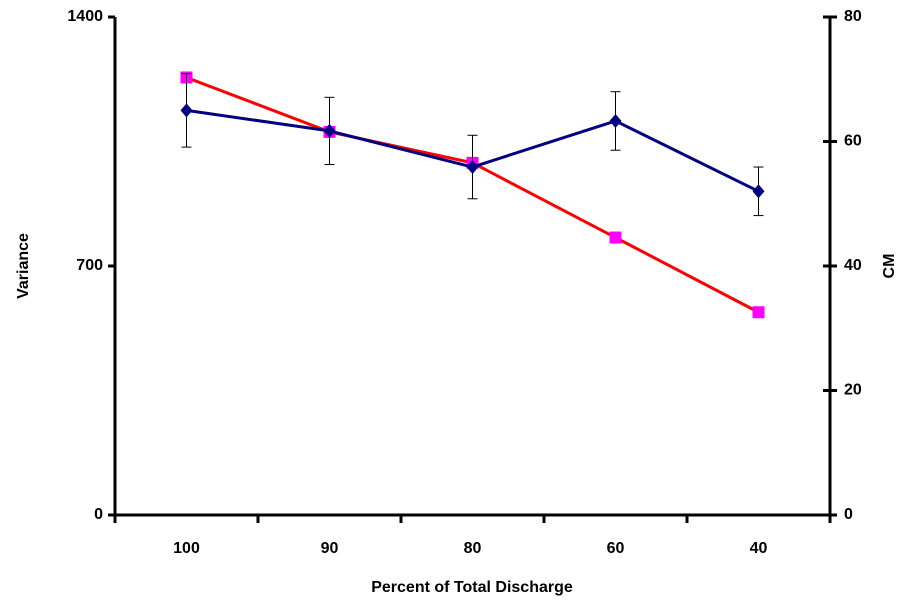  I want to click on x-tick-label: 80, so click(473, 548).